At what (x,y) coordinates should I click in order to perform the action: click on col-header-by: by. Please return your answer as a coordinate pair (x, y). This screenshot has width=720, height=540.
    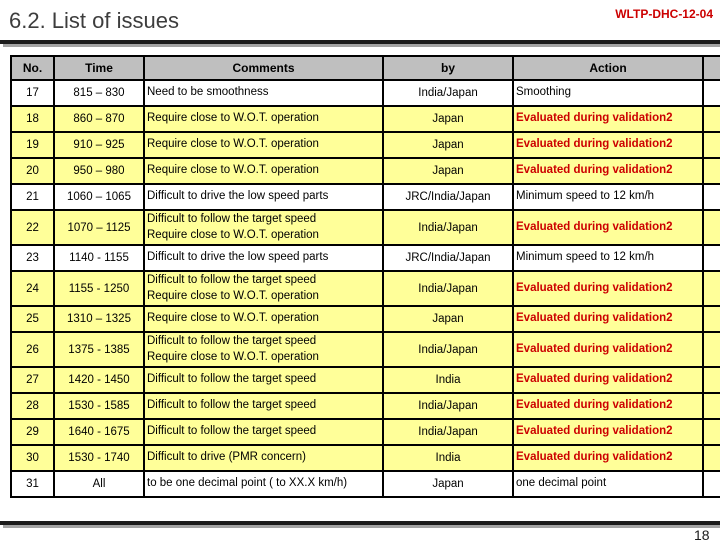
    Looking at the image, I should click on (448, 68).